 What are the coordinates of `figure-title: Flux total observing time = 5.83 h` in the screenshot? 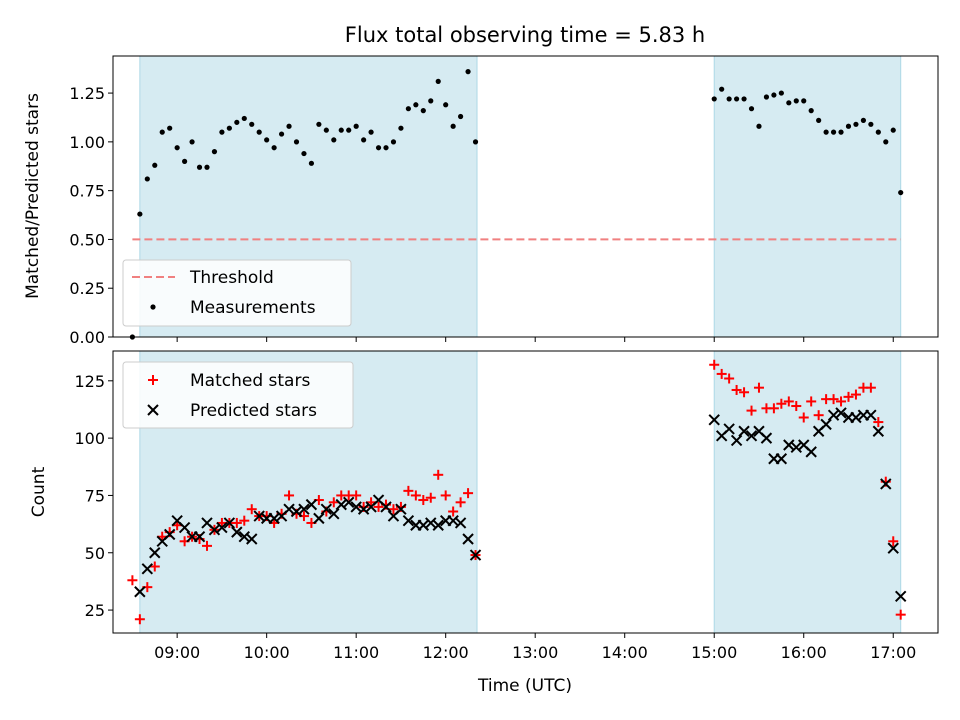 It's located at (525, 35).